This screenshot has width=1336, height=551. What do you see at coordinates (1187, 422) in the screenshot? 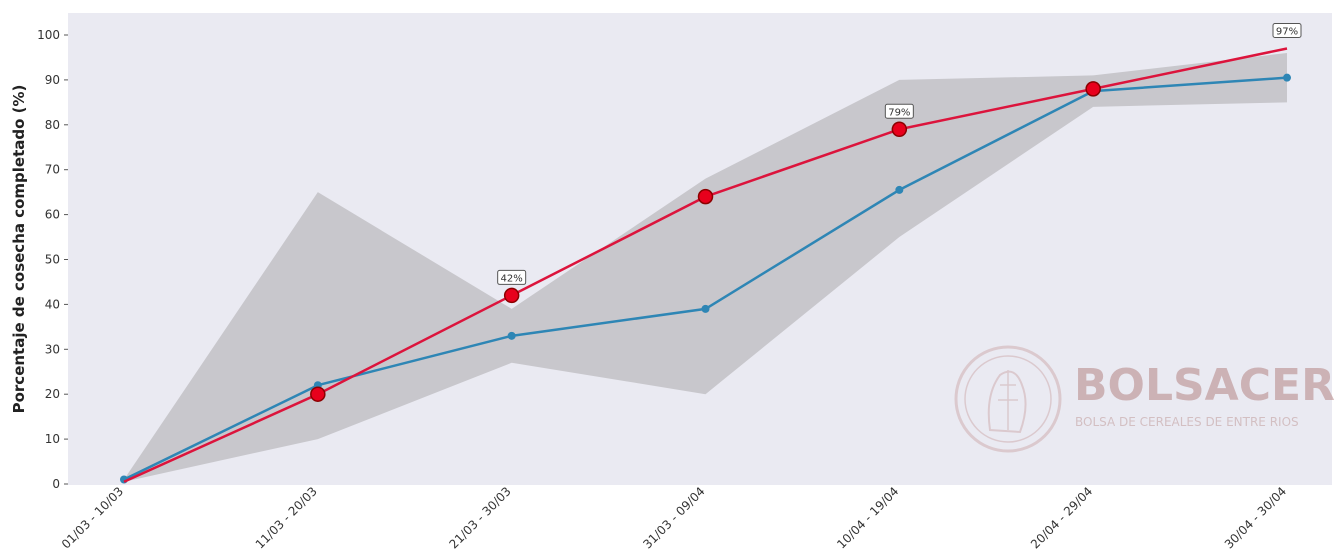
I see `watermark-subtitle: BOLSA DE CEREALES DE ENTRE RIOS` at bounding box center [1187, 422].